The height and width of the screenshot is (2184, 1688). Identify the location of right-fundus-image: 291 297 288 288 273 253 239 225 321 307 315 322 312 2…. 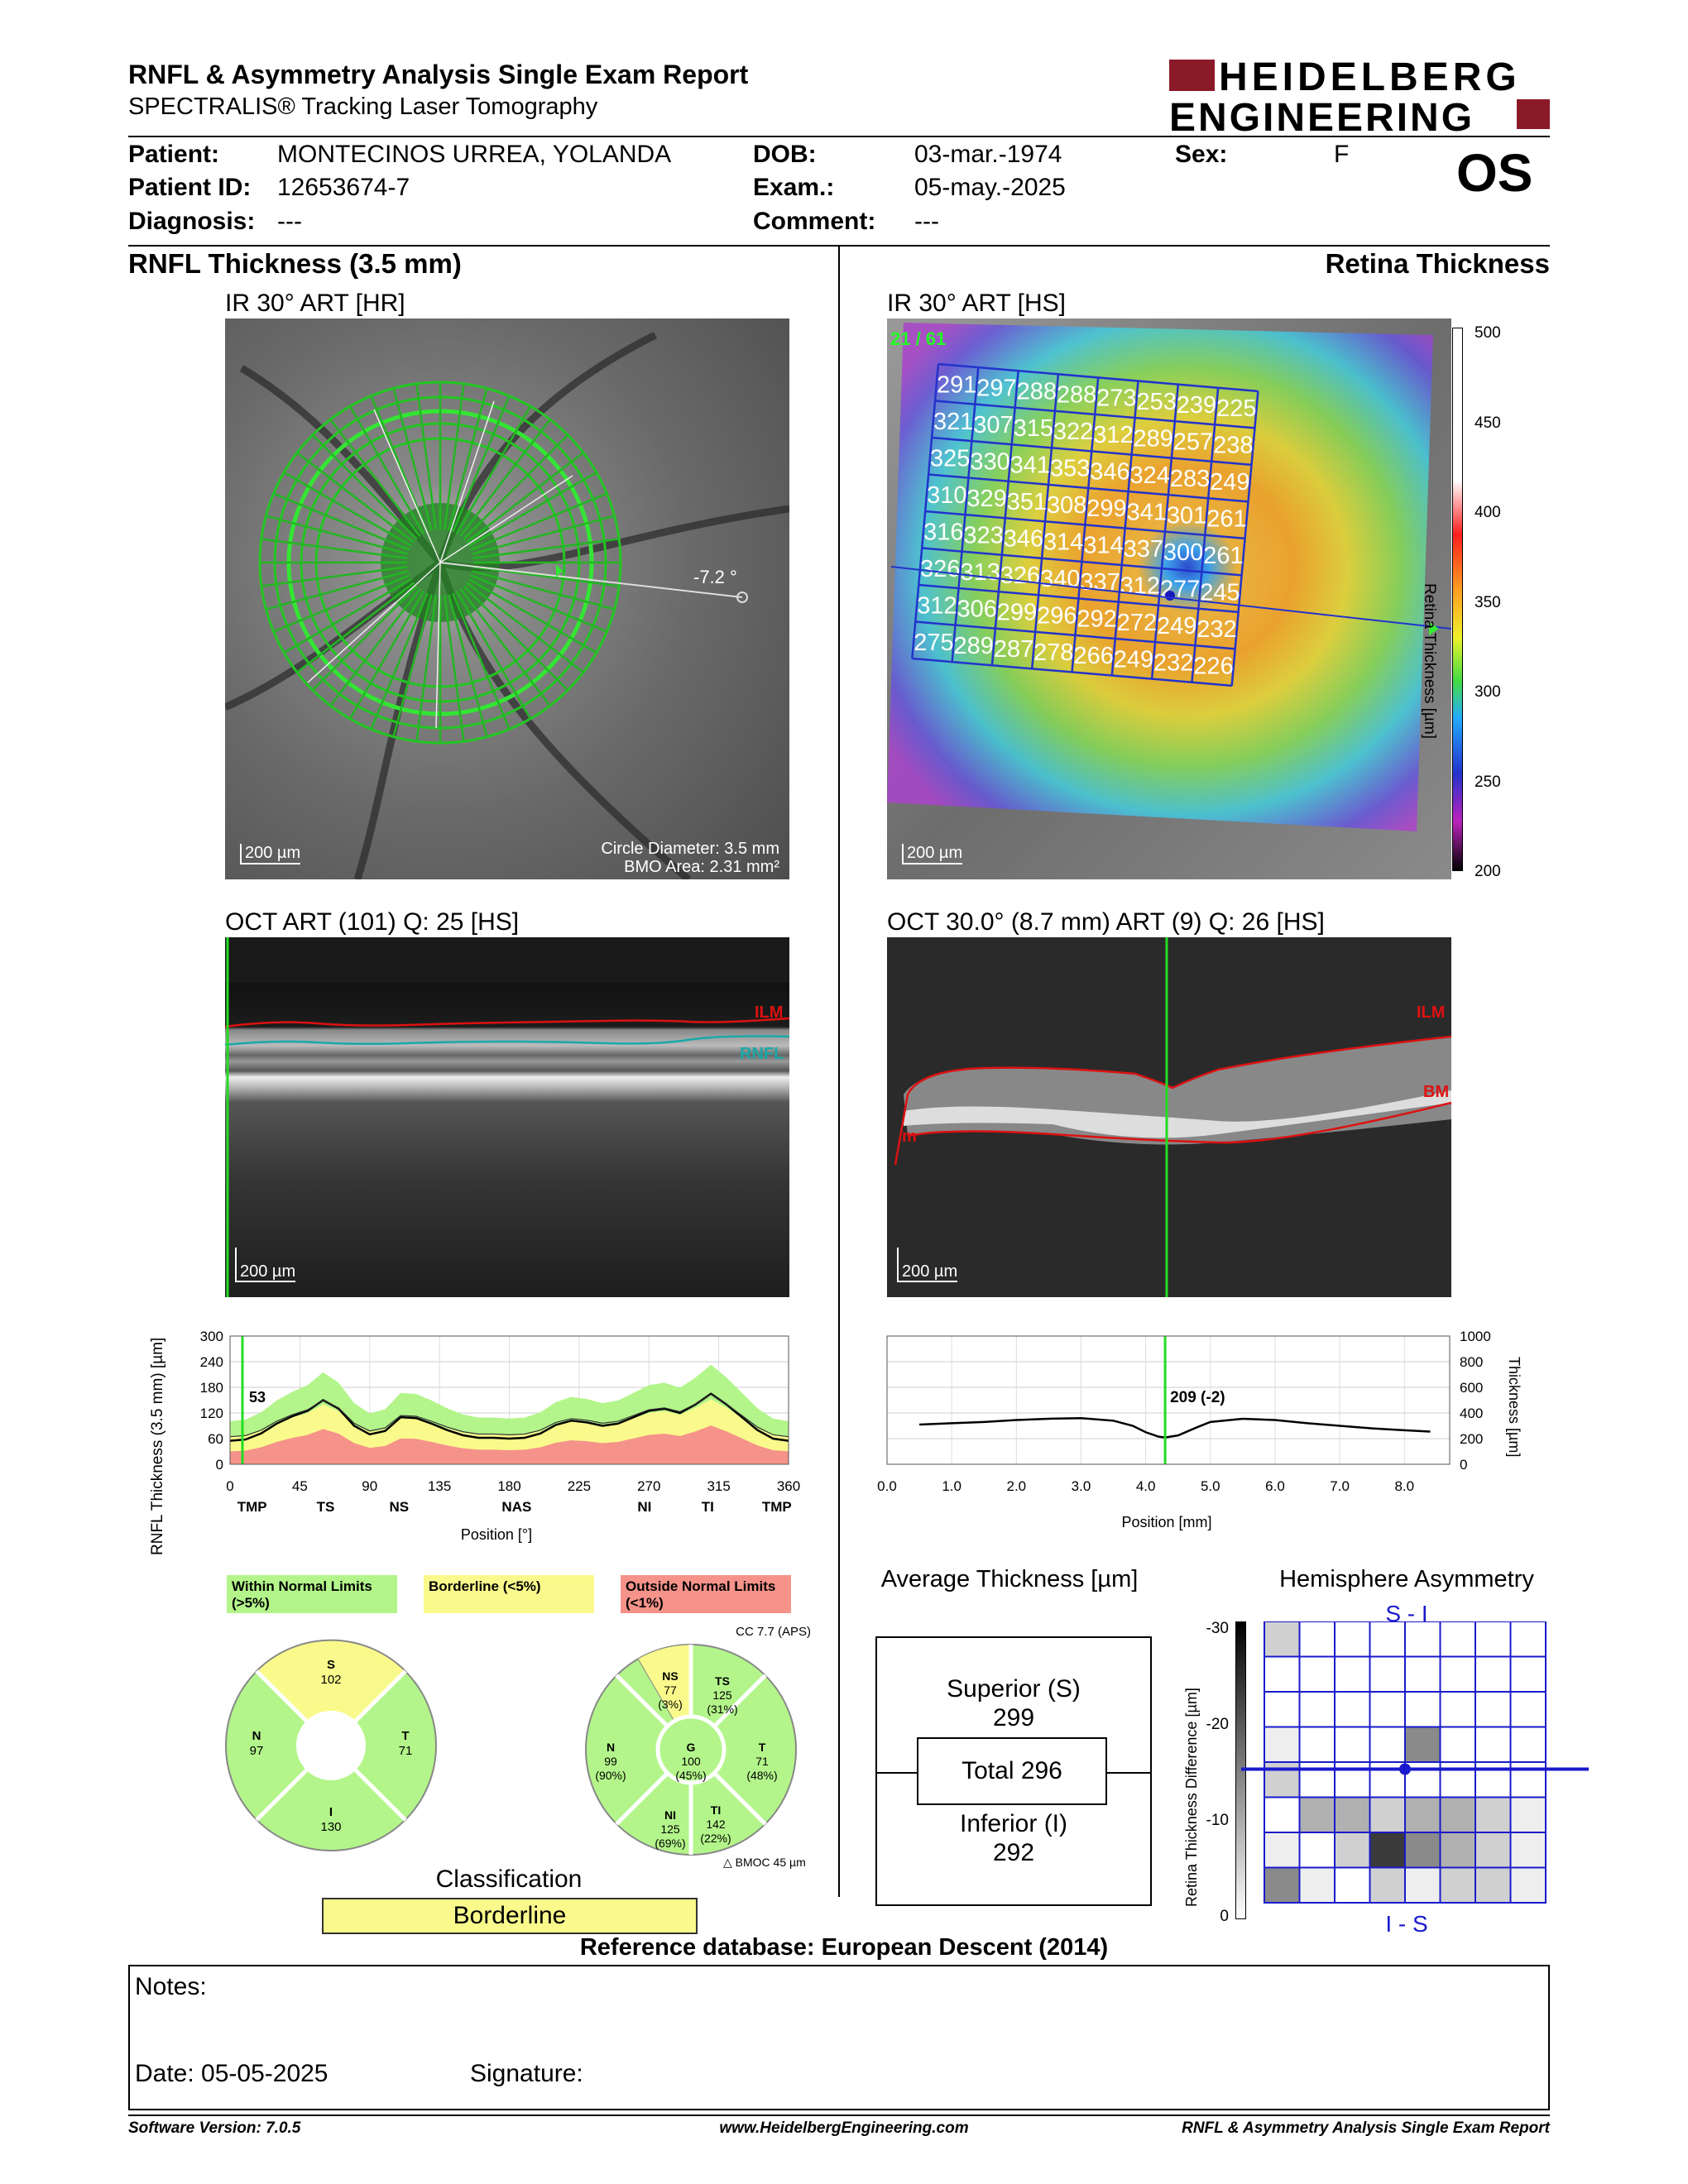
(1169, 598).